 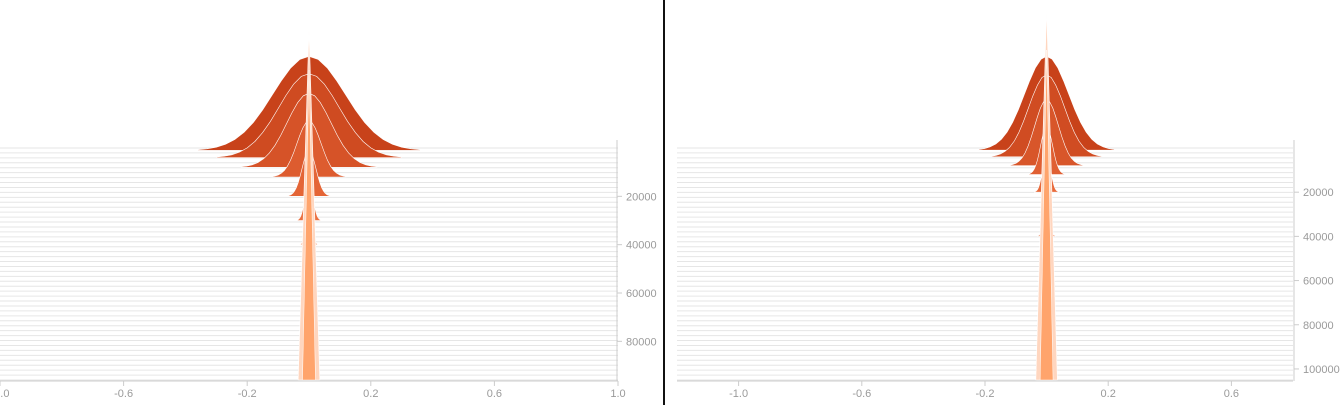 What do you see at coordinates (1321, 370) in the screenshot?
I see `y-tick-label: 100000` at bounding box center [1321, 370].